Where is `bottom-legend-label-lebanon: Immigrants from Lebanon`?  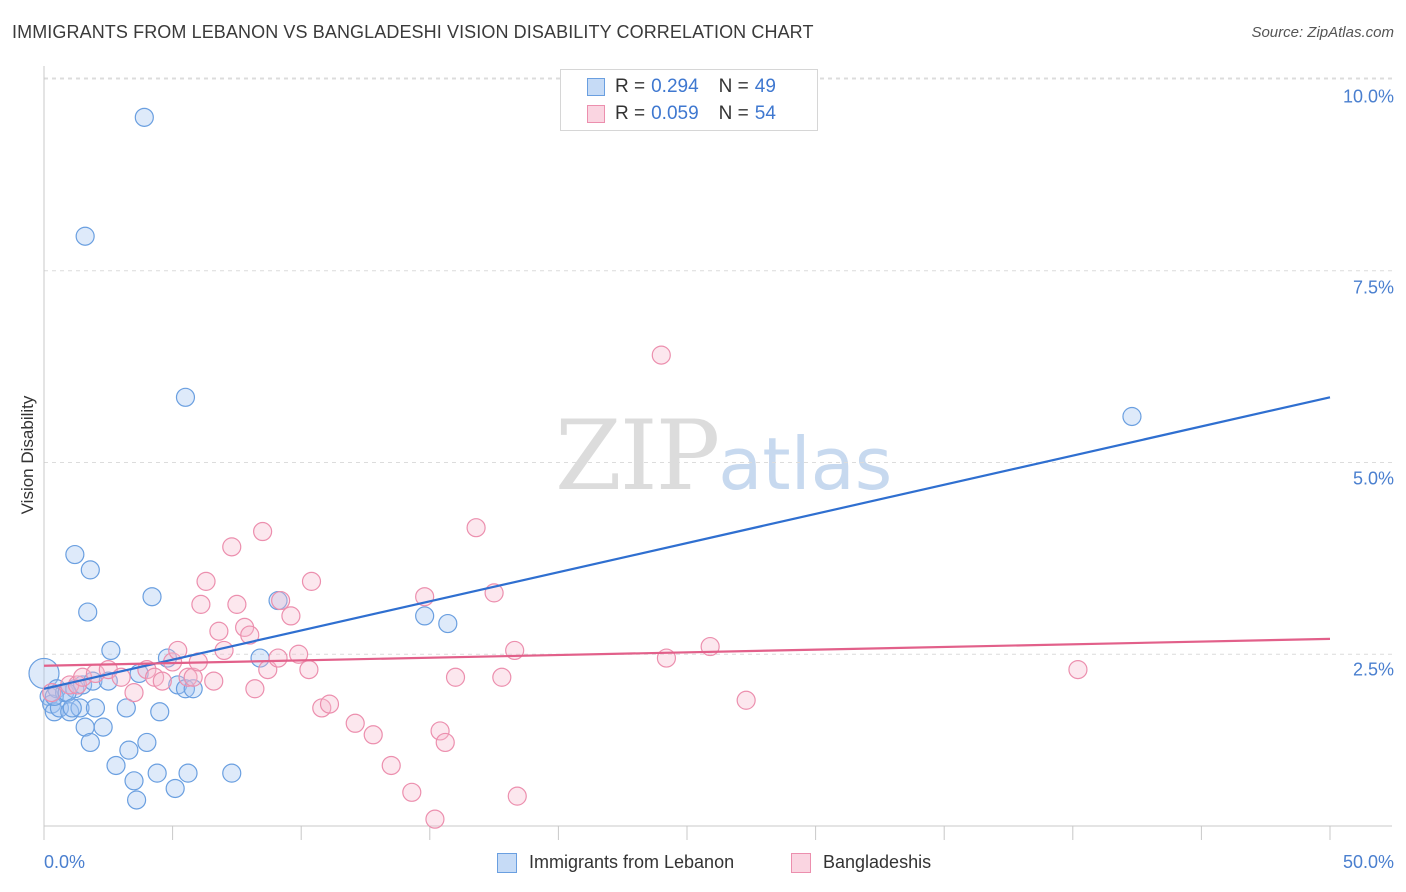 bottom-legend-label-lebanon: Immigrants from Lebanon is located at coordinates (632, 862).